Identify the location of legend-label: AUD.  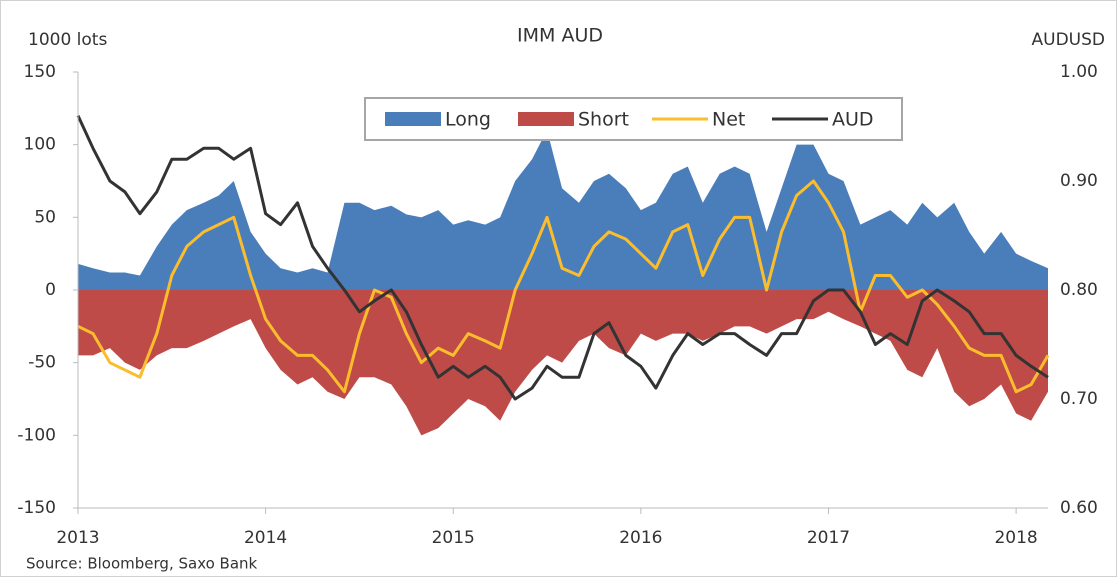
(853, 120).